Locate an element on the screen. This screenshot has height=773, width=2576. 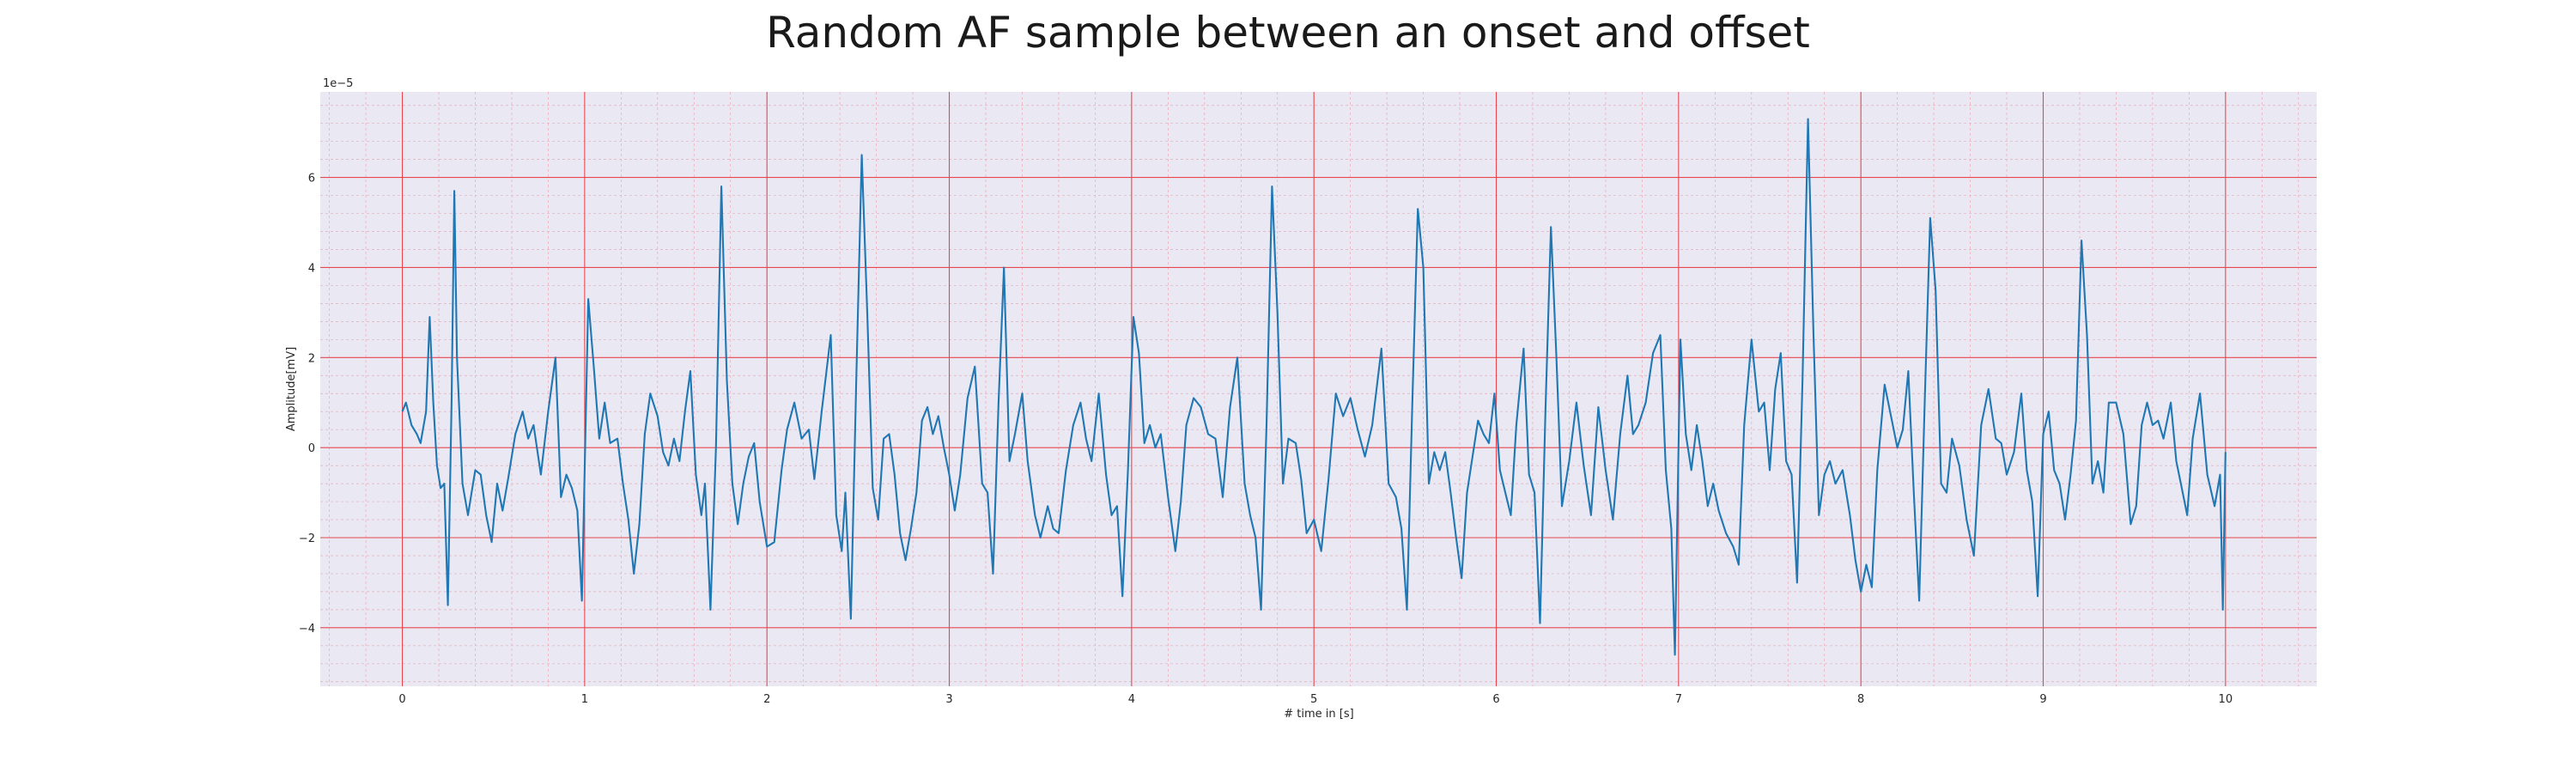
x-tick-label: 8 is located at coordinates (1860, 699).